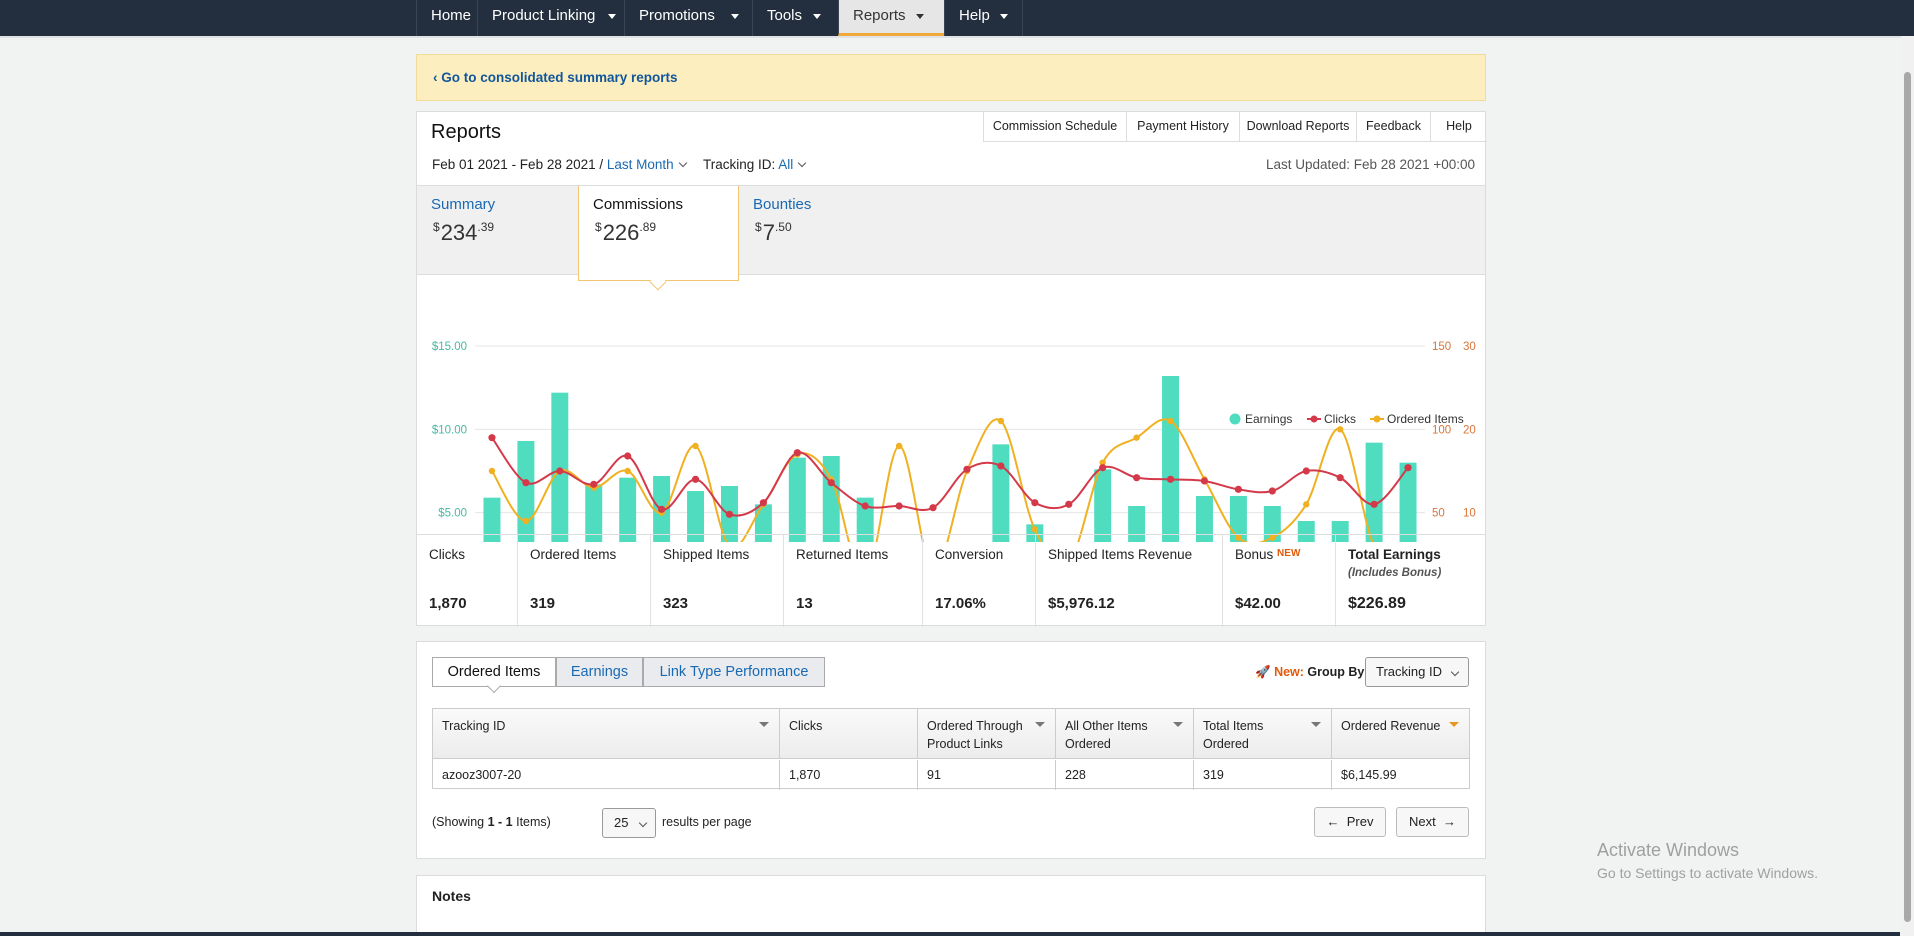 This screenshot has height=936, width=1914. I want to click on consolidated-reports-link: ‹ Go to consolidated summary reports, so click(555, 77).